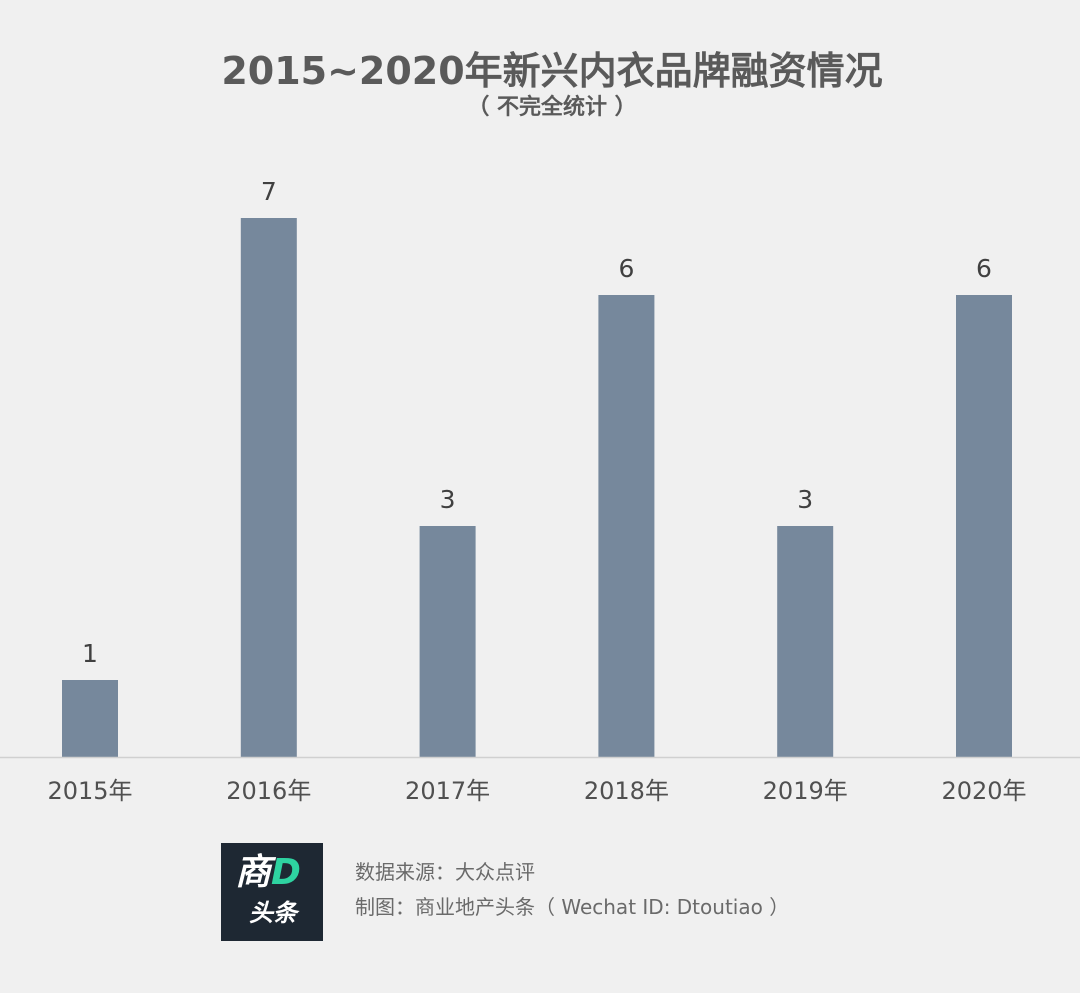 Image resolution: width=1080 pixels, height=993 pixels. What do you see at coordinates (253, 872) in the screenshot?
I see `logo-top-char: 商` at bounding box center [253, 872].